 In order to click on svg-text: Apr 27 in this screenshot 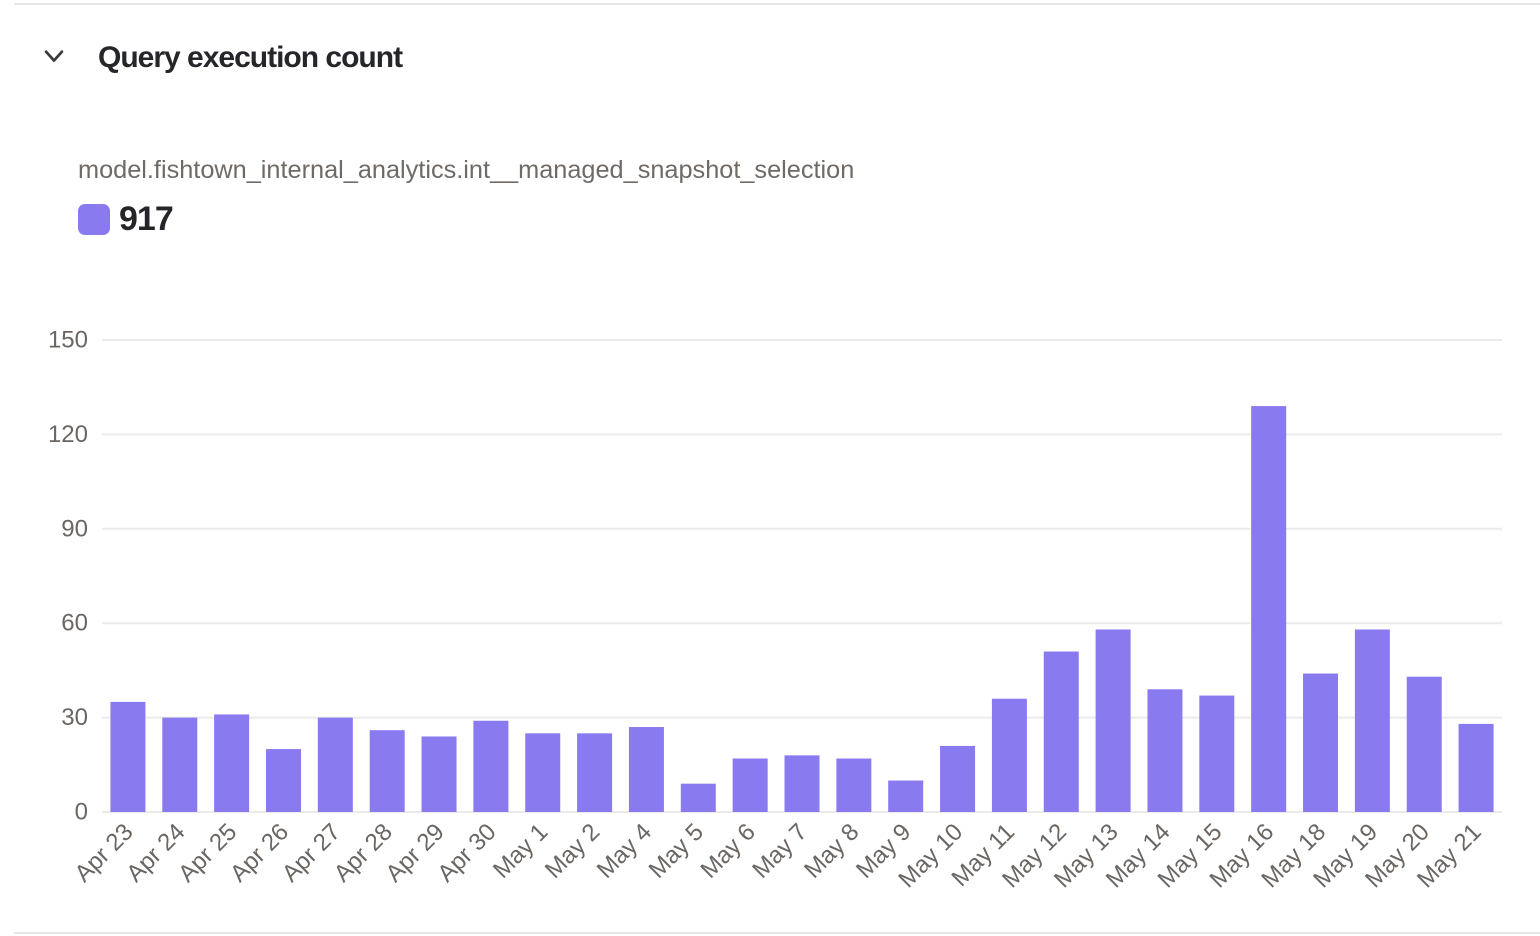, I will do `click(311, 852)`.